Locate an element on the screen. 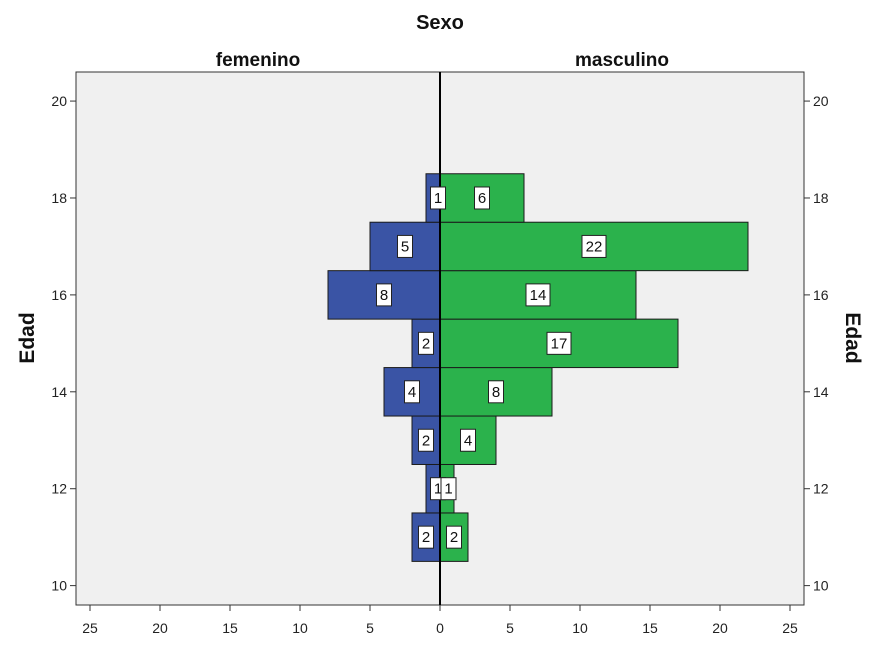 Image resolution: width=871 pixels, height=645 pixels. x-tick-label-right-25: 25 is located at coordinates (790, 628).